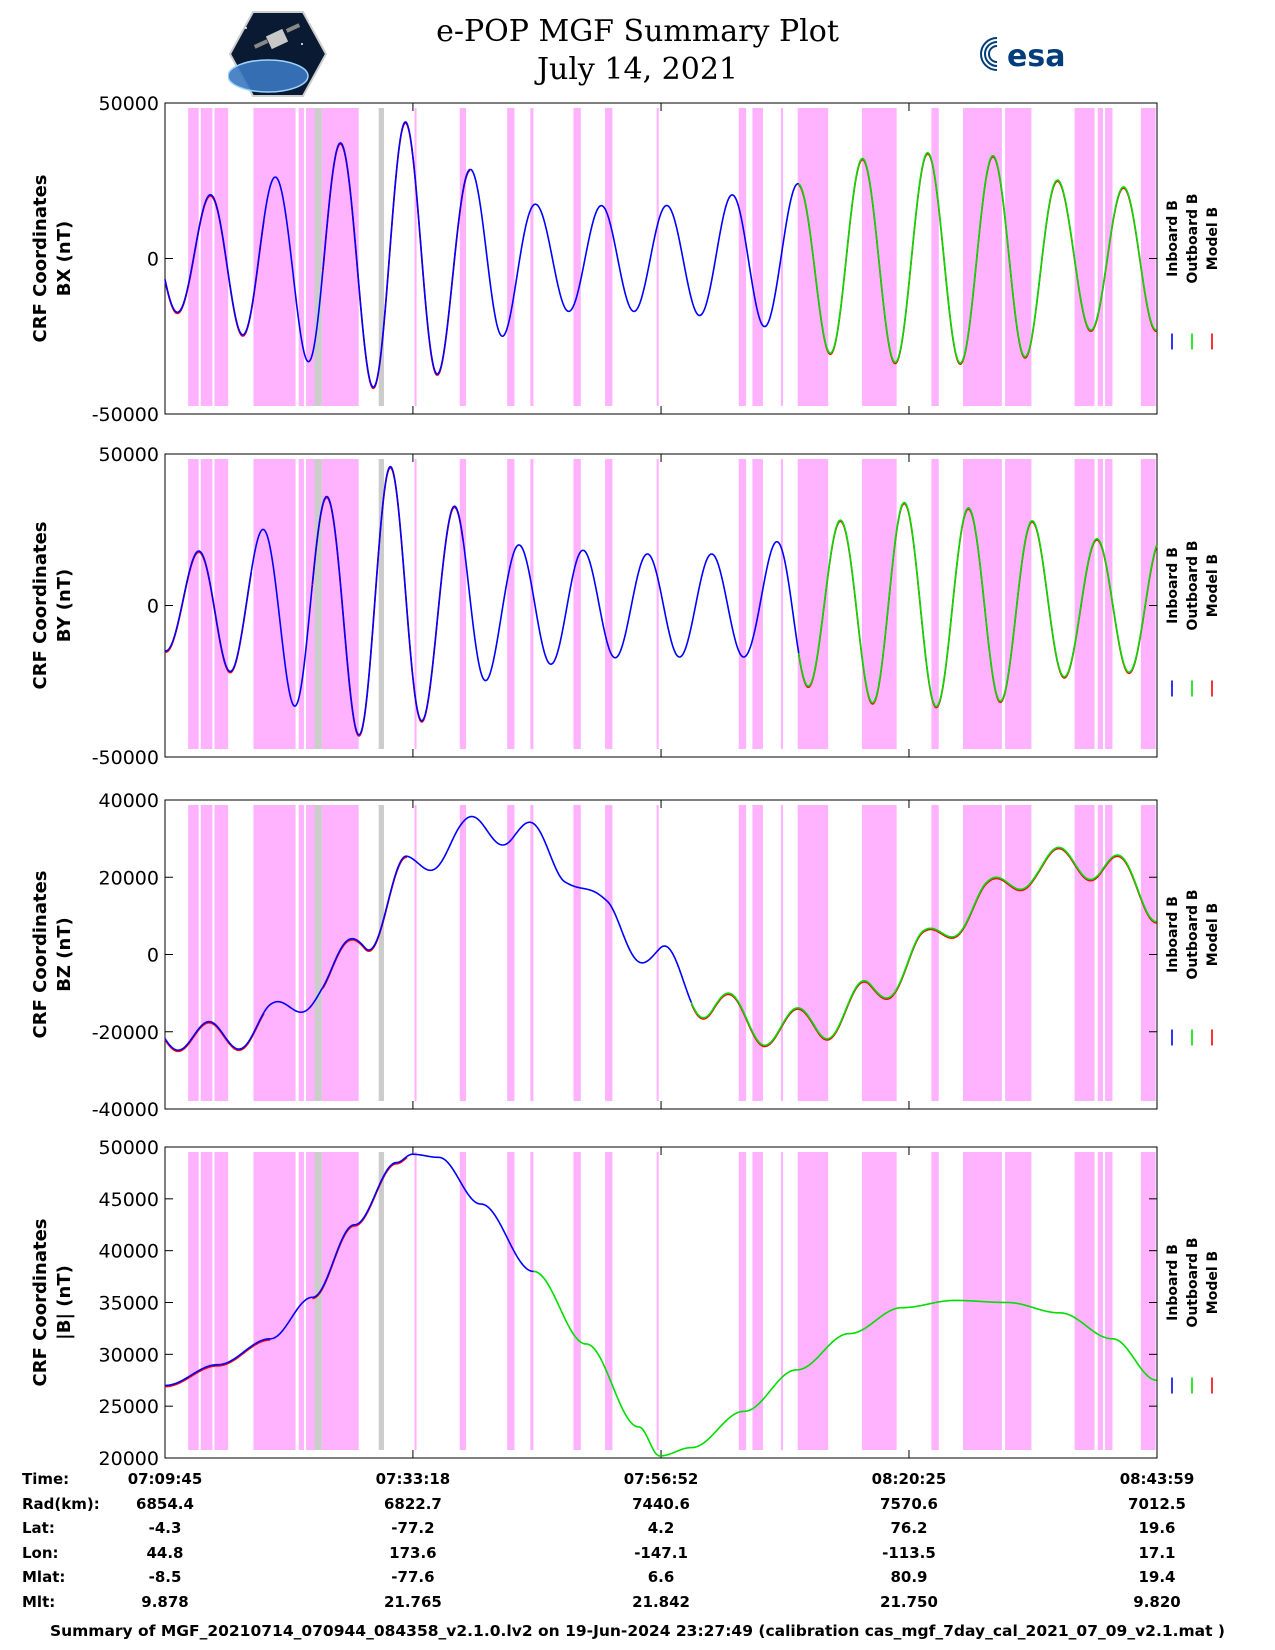 The height and width of the screenshot is (1650, 1275). I want to click on y-tick-label: 40000, so click(129, 801).